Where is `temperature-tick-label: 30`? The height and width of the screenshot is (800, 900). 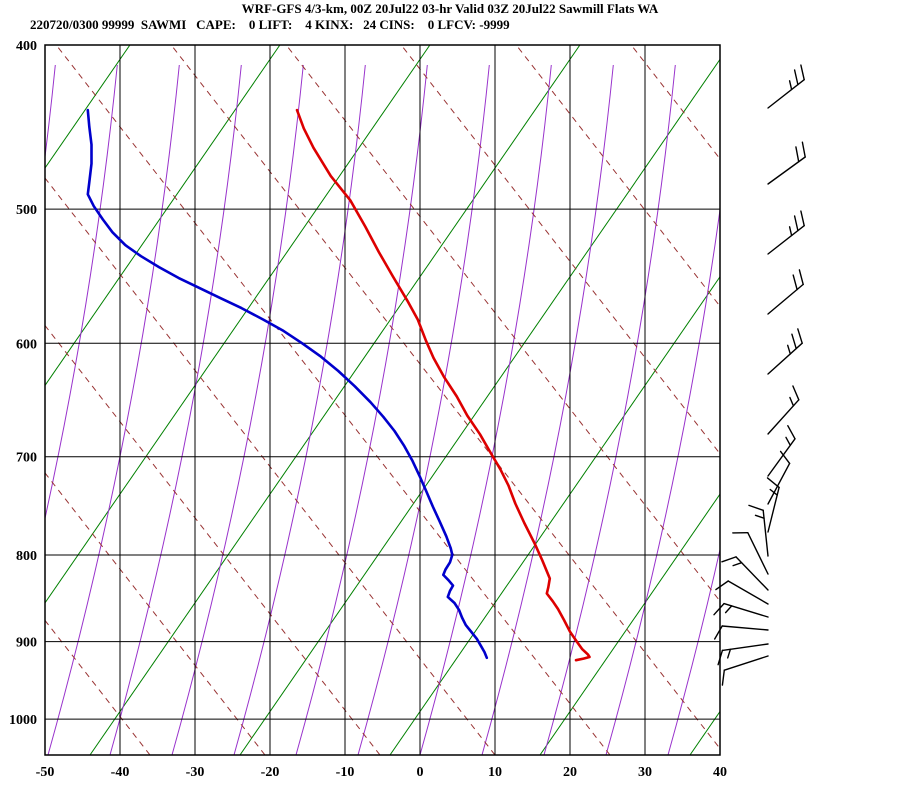 temperature-tick-label: 30 is located at coordinates (645, 772).